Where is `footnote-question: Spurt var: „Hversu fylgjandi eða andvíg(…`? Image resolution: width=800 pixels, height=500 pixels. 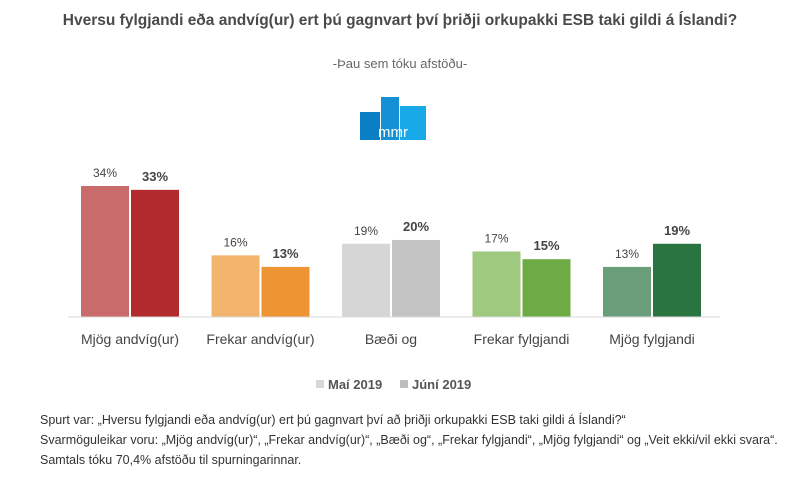 footnote-question: Spurt var: „Hversu fylgjandi eða andvíg(… is located at coordinates (333, 420).